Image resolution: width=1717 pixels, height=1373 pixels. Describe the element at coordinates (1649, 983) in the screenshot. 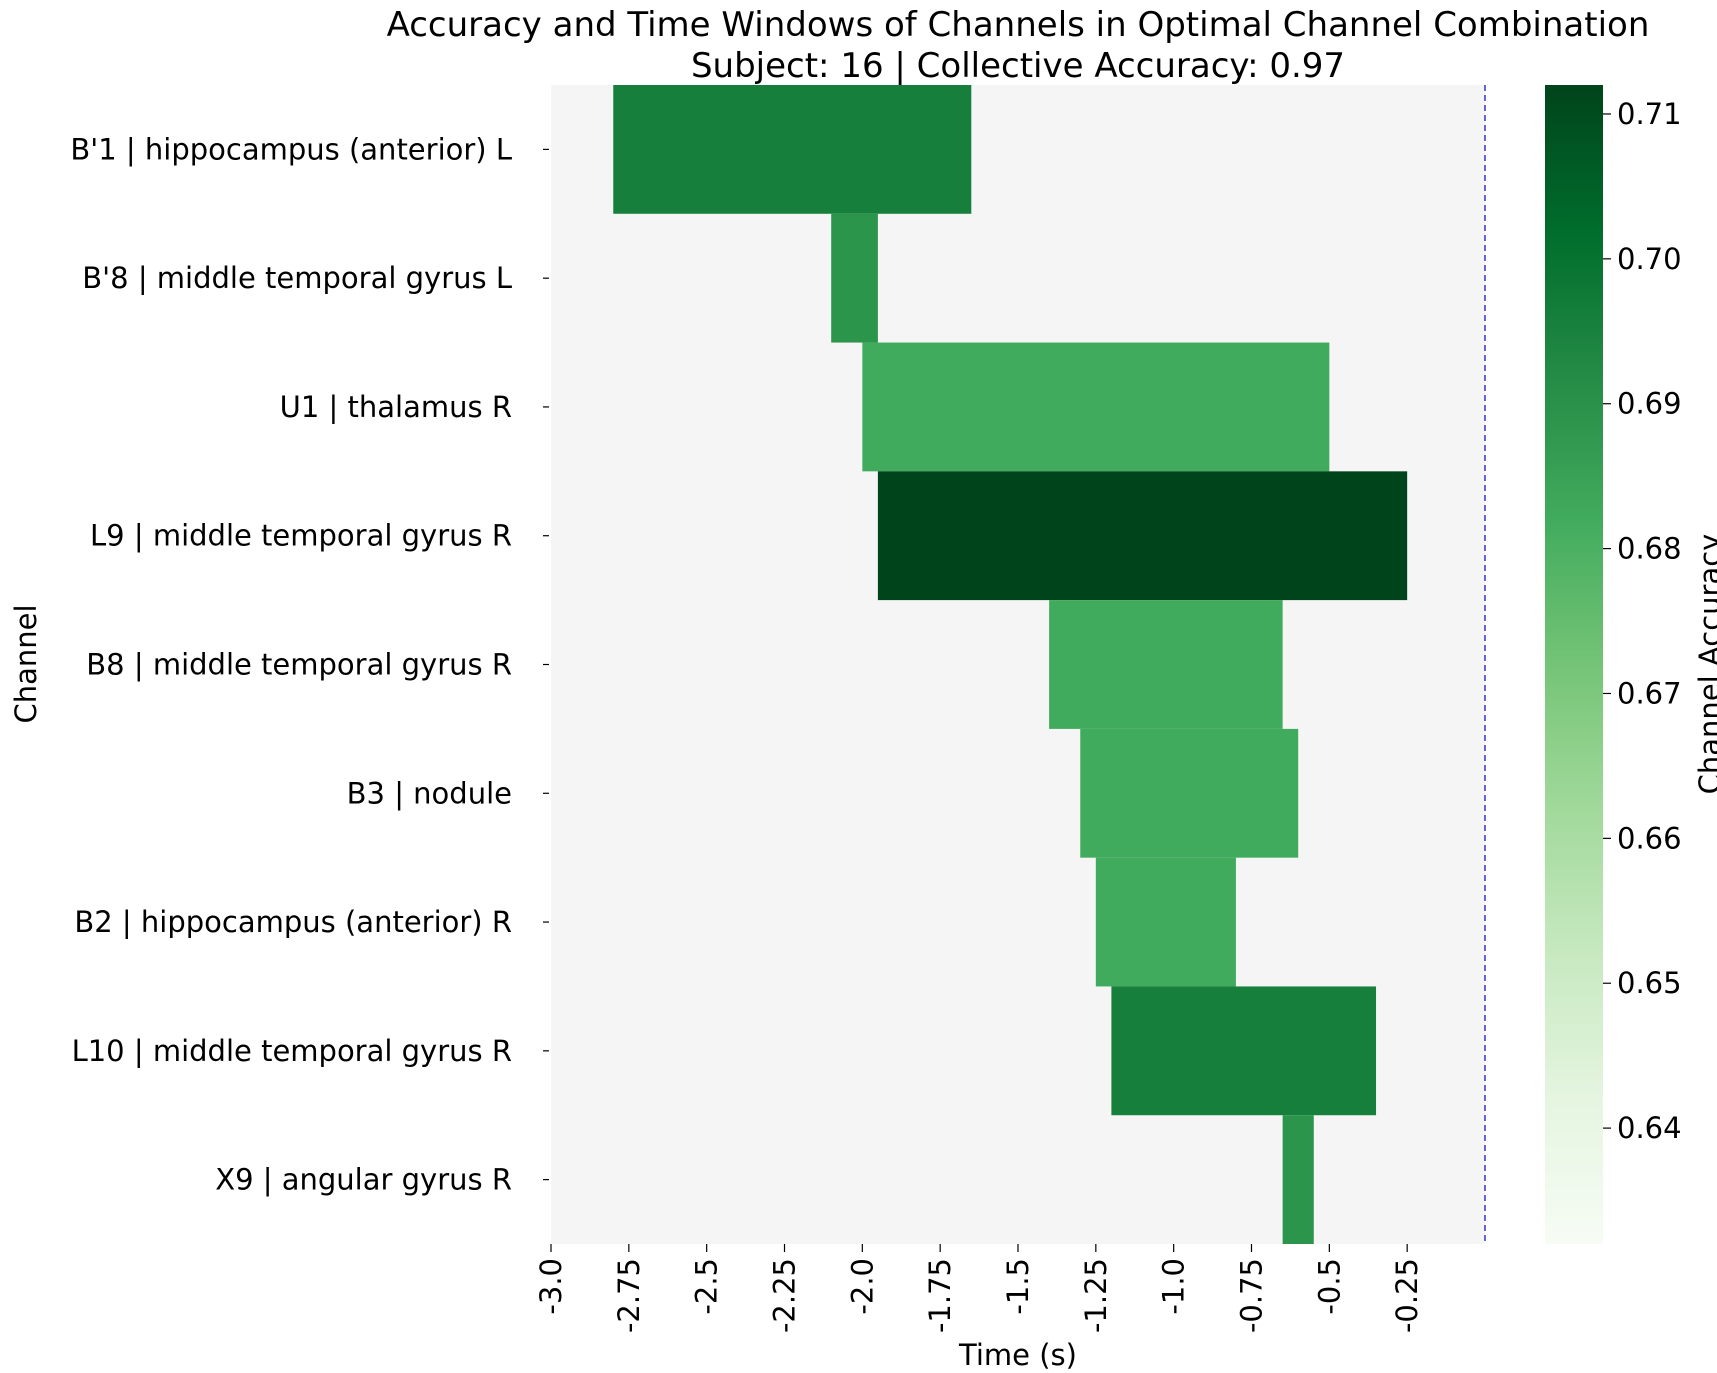

I see `colorbar-tick-label: 0.65` at that location.